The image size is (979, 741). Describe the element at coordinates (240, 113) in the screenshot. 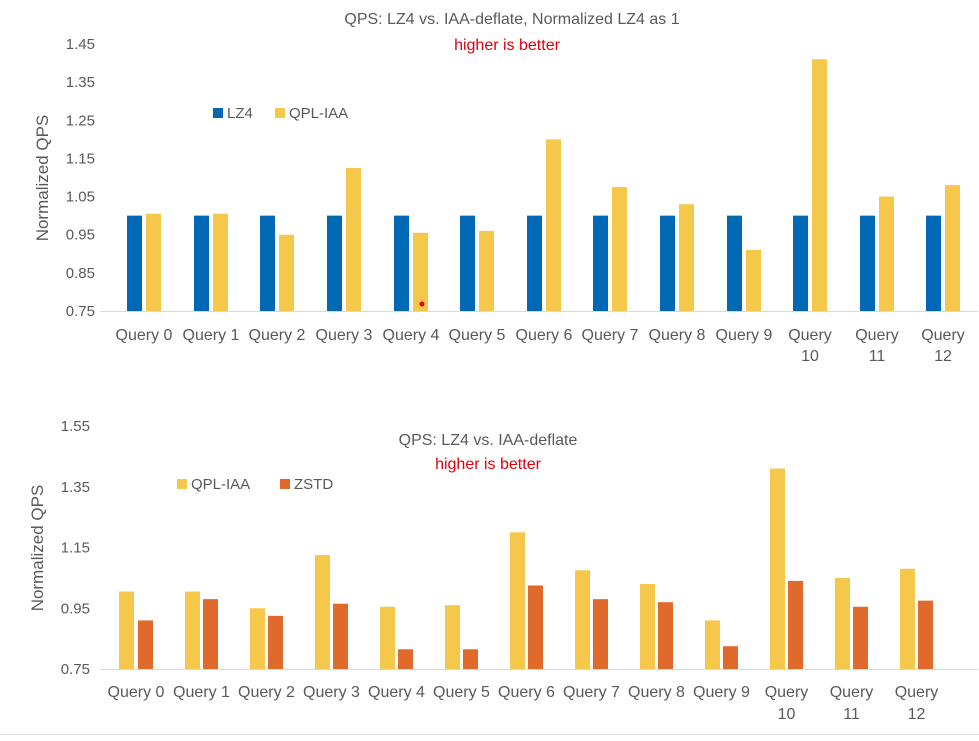

I see `legend-label: LZ4` at that location.